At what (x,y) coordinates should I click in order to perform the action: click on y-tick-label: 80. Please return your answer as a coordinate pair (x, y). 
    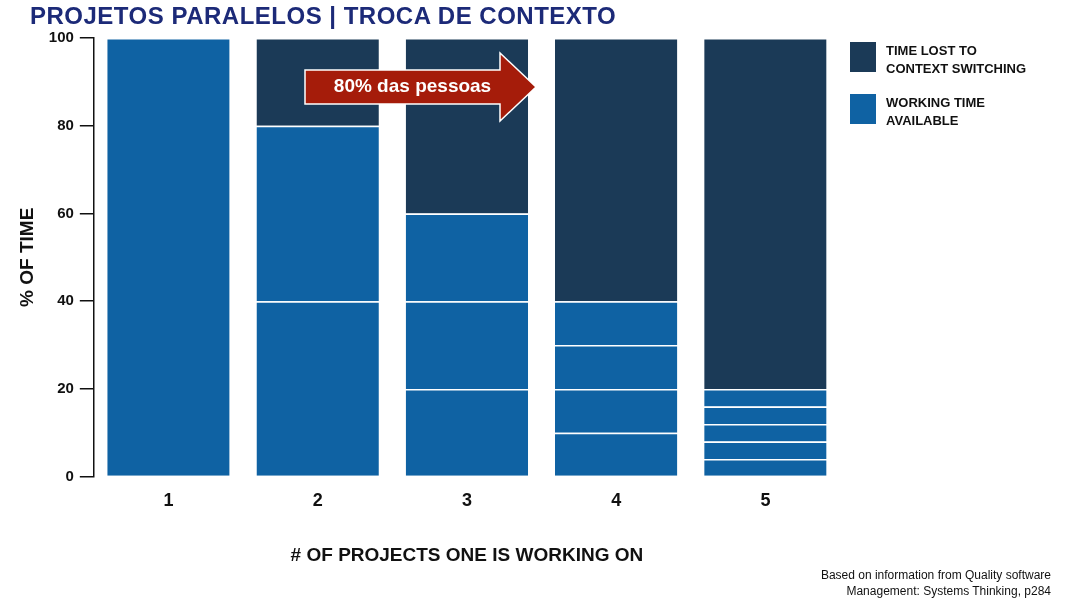
    Looking at the image, I should click on (65, 124).